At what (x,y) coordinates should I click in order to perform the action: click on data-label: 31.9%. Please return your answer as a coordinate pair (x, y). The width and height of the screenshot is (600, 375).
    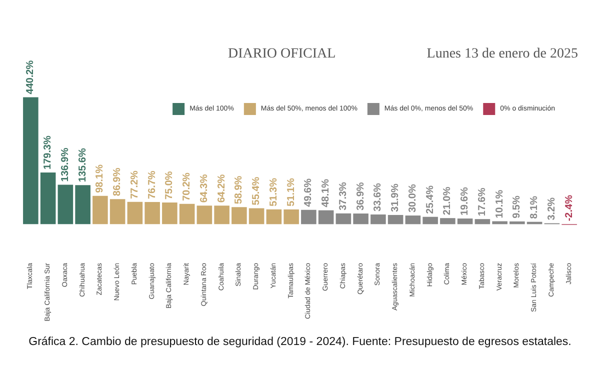
    Looking at the image, I should click on (396, 198).